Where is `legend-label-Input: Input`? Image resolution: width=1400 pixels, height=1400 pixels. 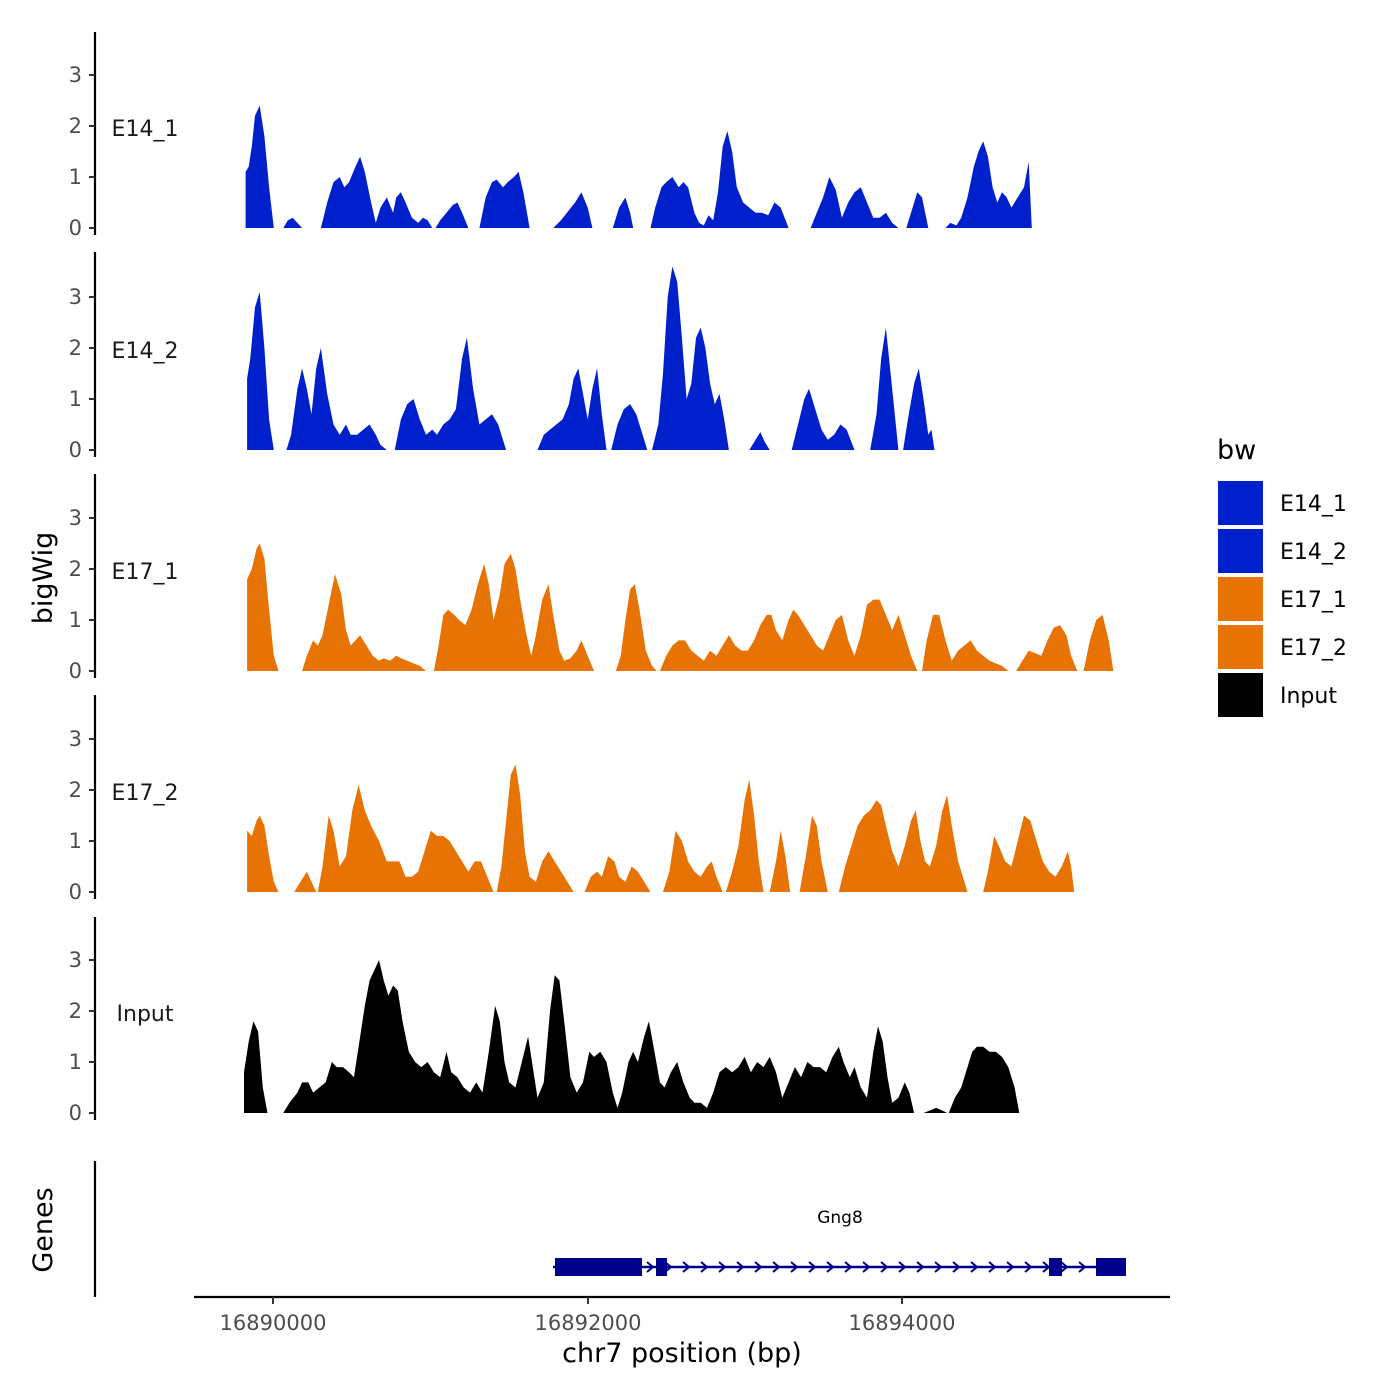
legend-label-Input: Input is located at coordinates (1308, 696).